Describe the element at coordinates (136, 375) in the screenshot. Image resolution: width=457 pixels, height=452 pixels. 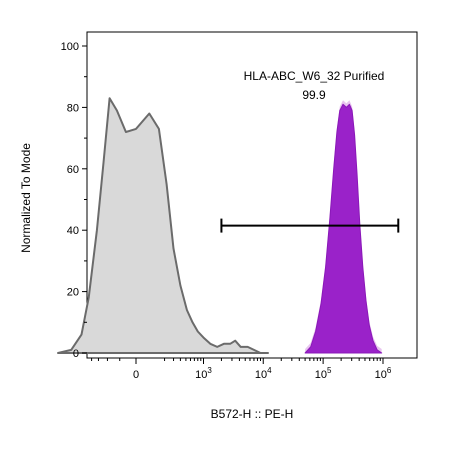
I see `x-tick-label: 0` at that location.